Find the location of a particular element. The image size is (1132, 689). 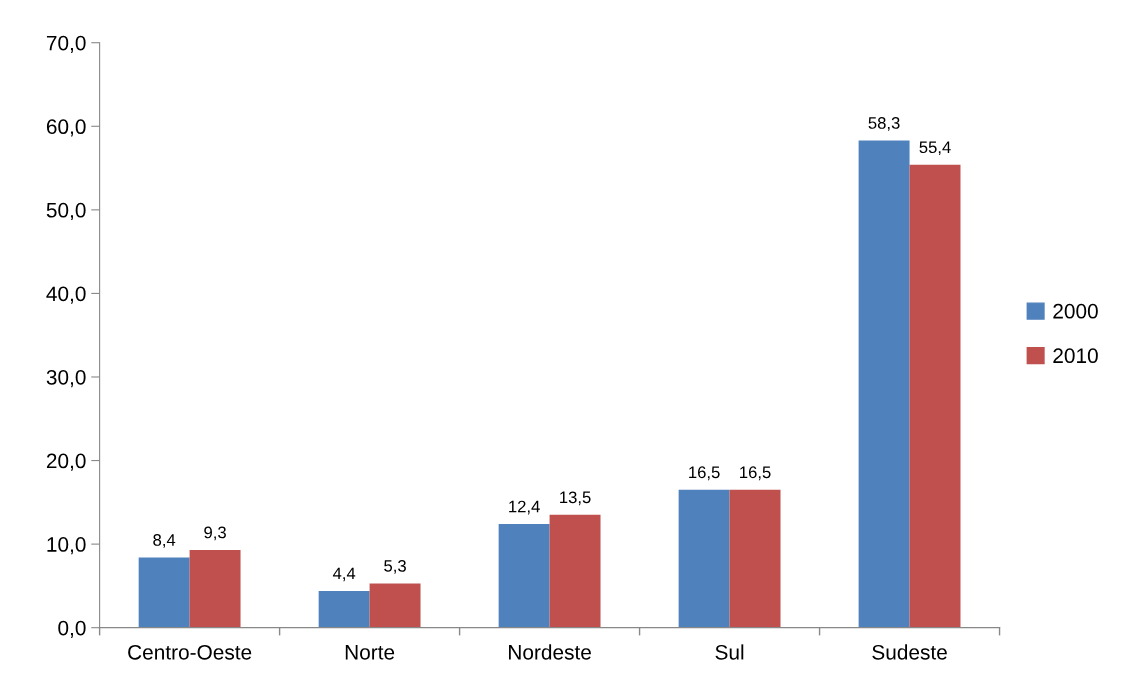

legend-label: 2000 is located at coordinates (1075, 311).